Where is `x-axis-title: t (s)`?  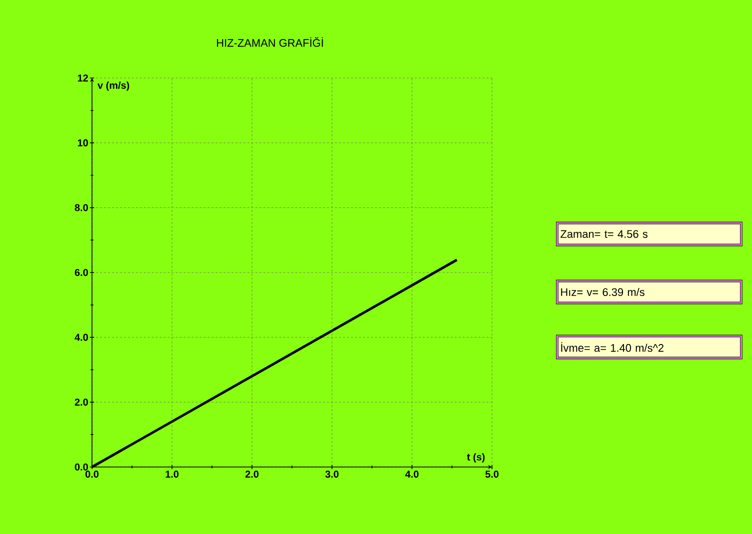
x-axis-title: t (s) is located at coordinates (476, 457).